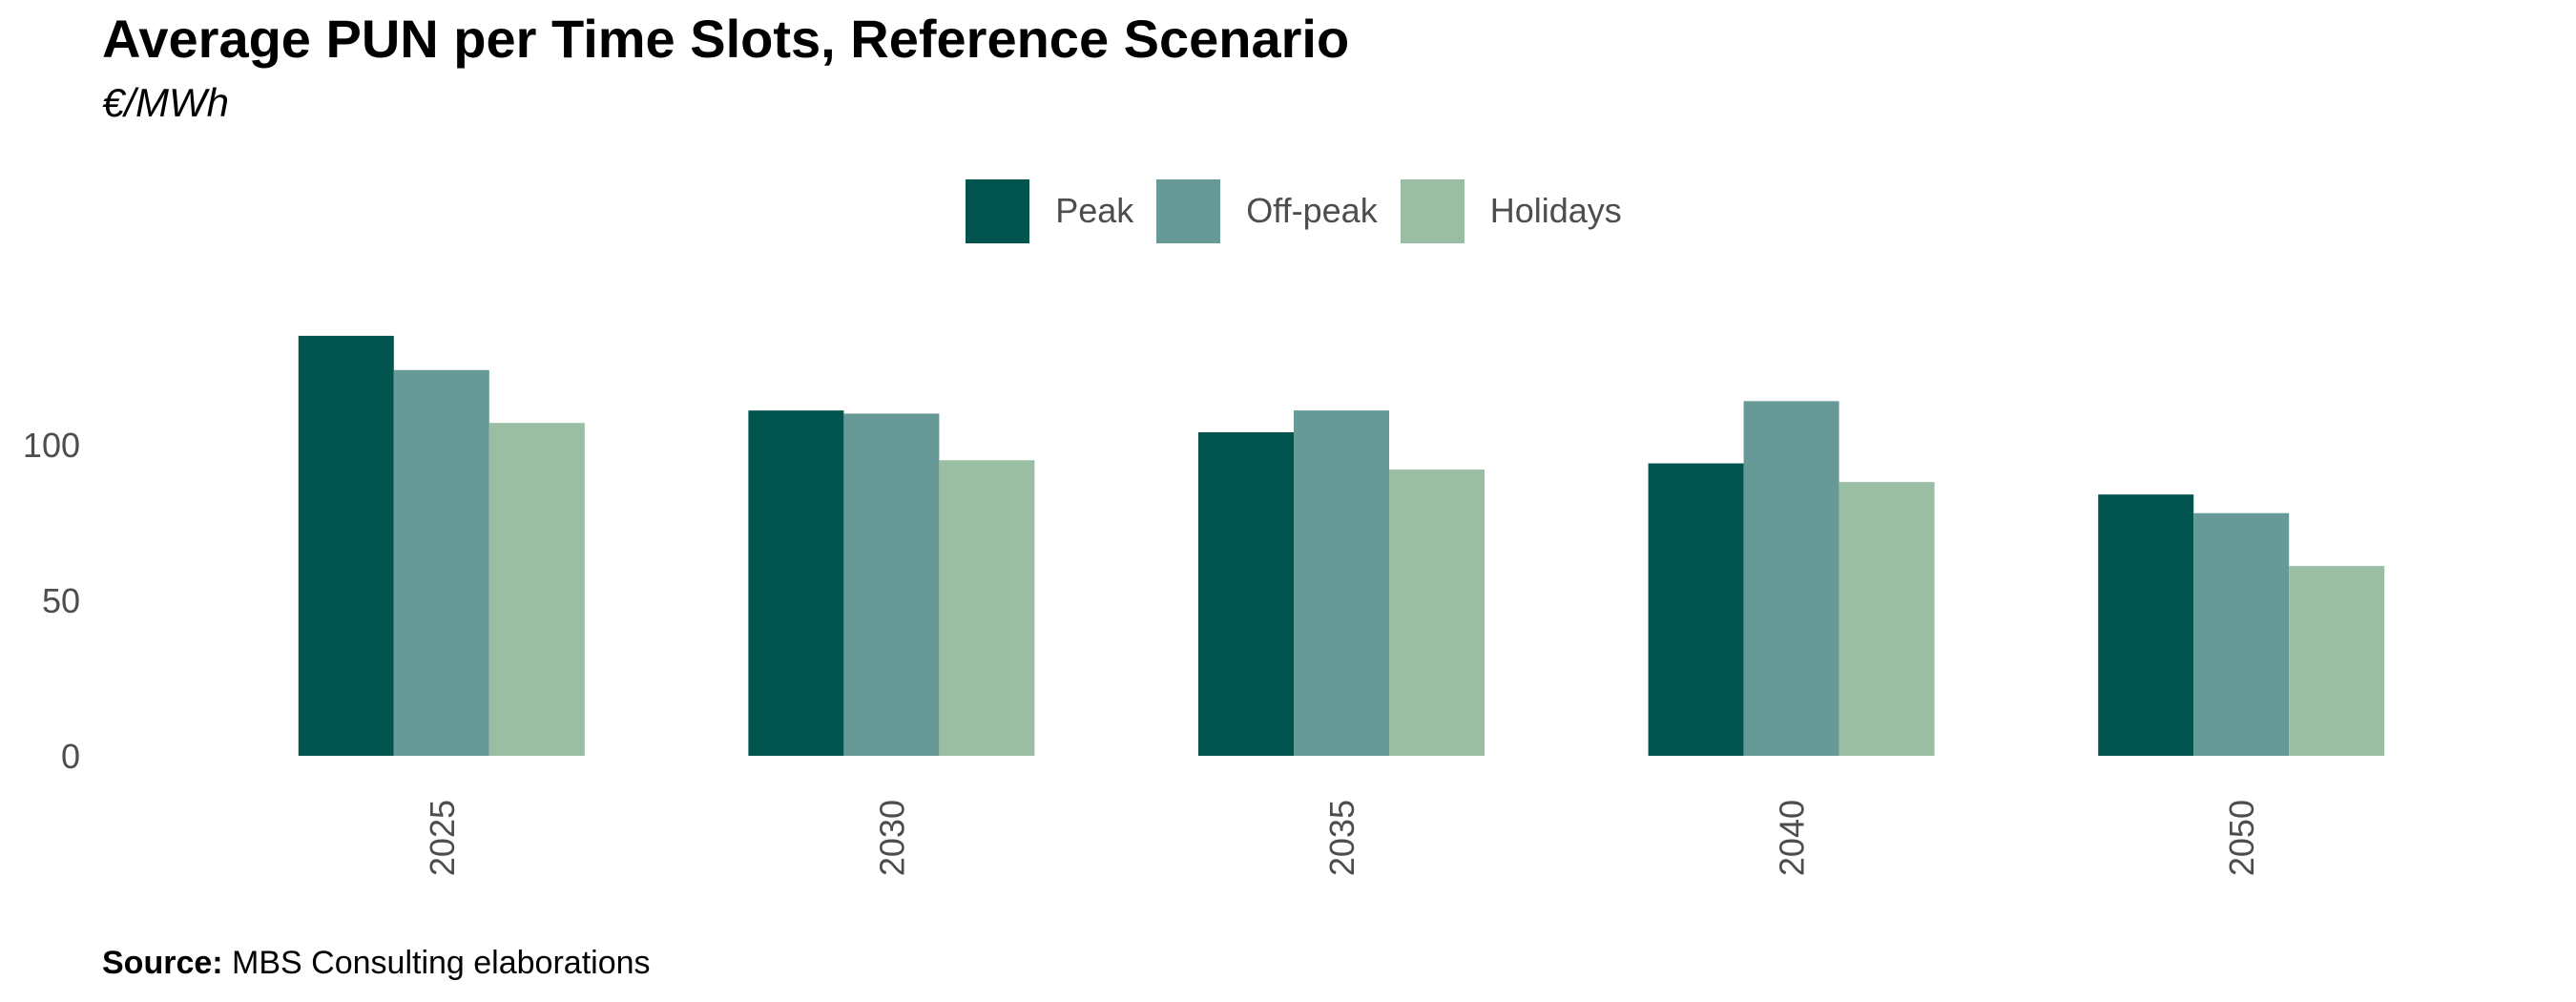  Describe the element at coordinates (2241, 634) in the screenshot. I see `bar-off-peak-2050` at that location.